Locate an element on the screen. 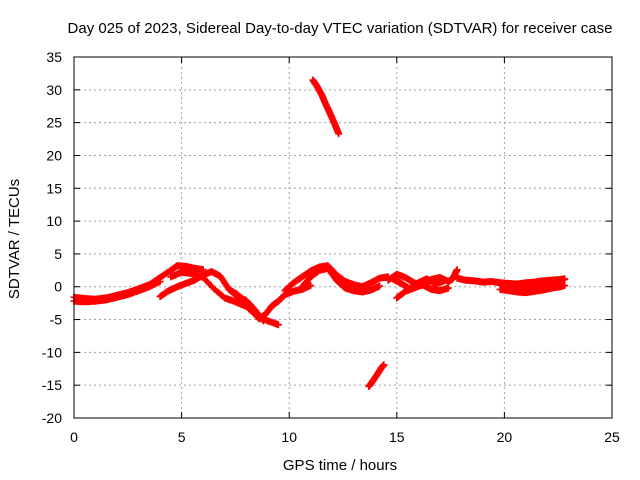 The height and width of the screenshot is (480, 640). y-tick-label: -10 is located at coordinates (52, 352).